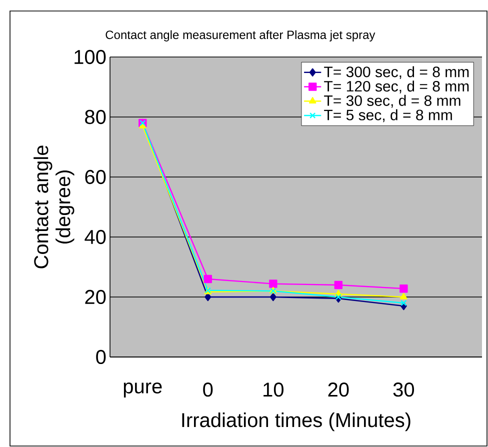  What do you see at coordinates (241, 36) in the screenshot?
I see `chart-title: Contact angle measurement after Plasma jet spray` at bounding box center [241, 36].